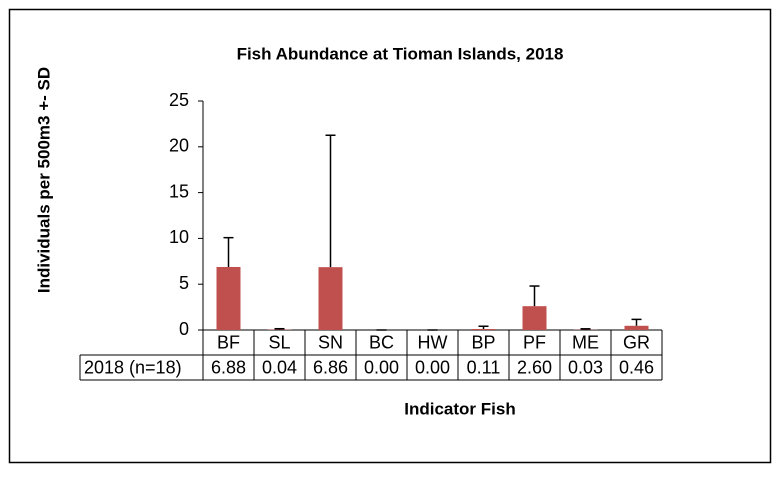  I want to click on y-tick-label: 5, so click(184, 283).